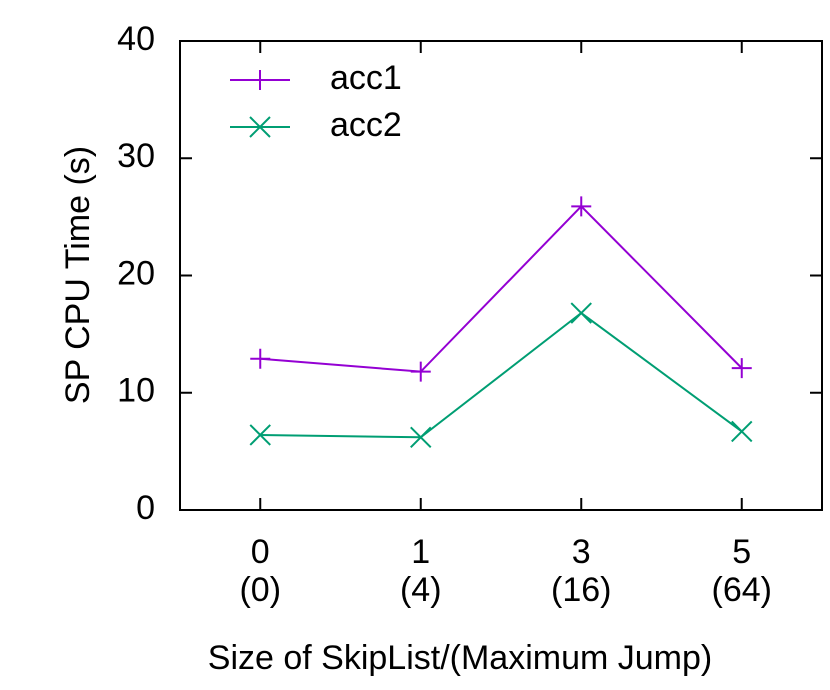 This screenshot has height=690, width=830. I want to click on legend-label: acc2, so click(366, 125).